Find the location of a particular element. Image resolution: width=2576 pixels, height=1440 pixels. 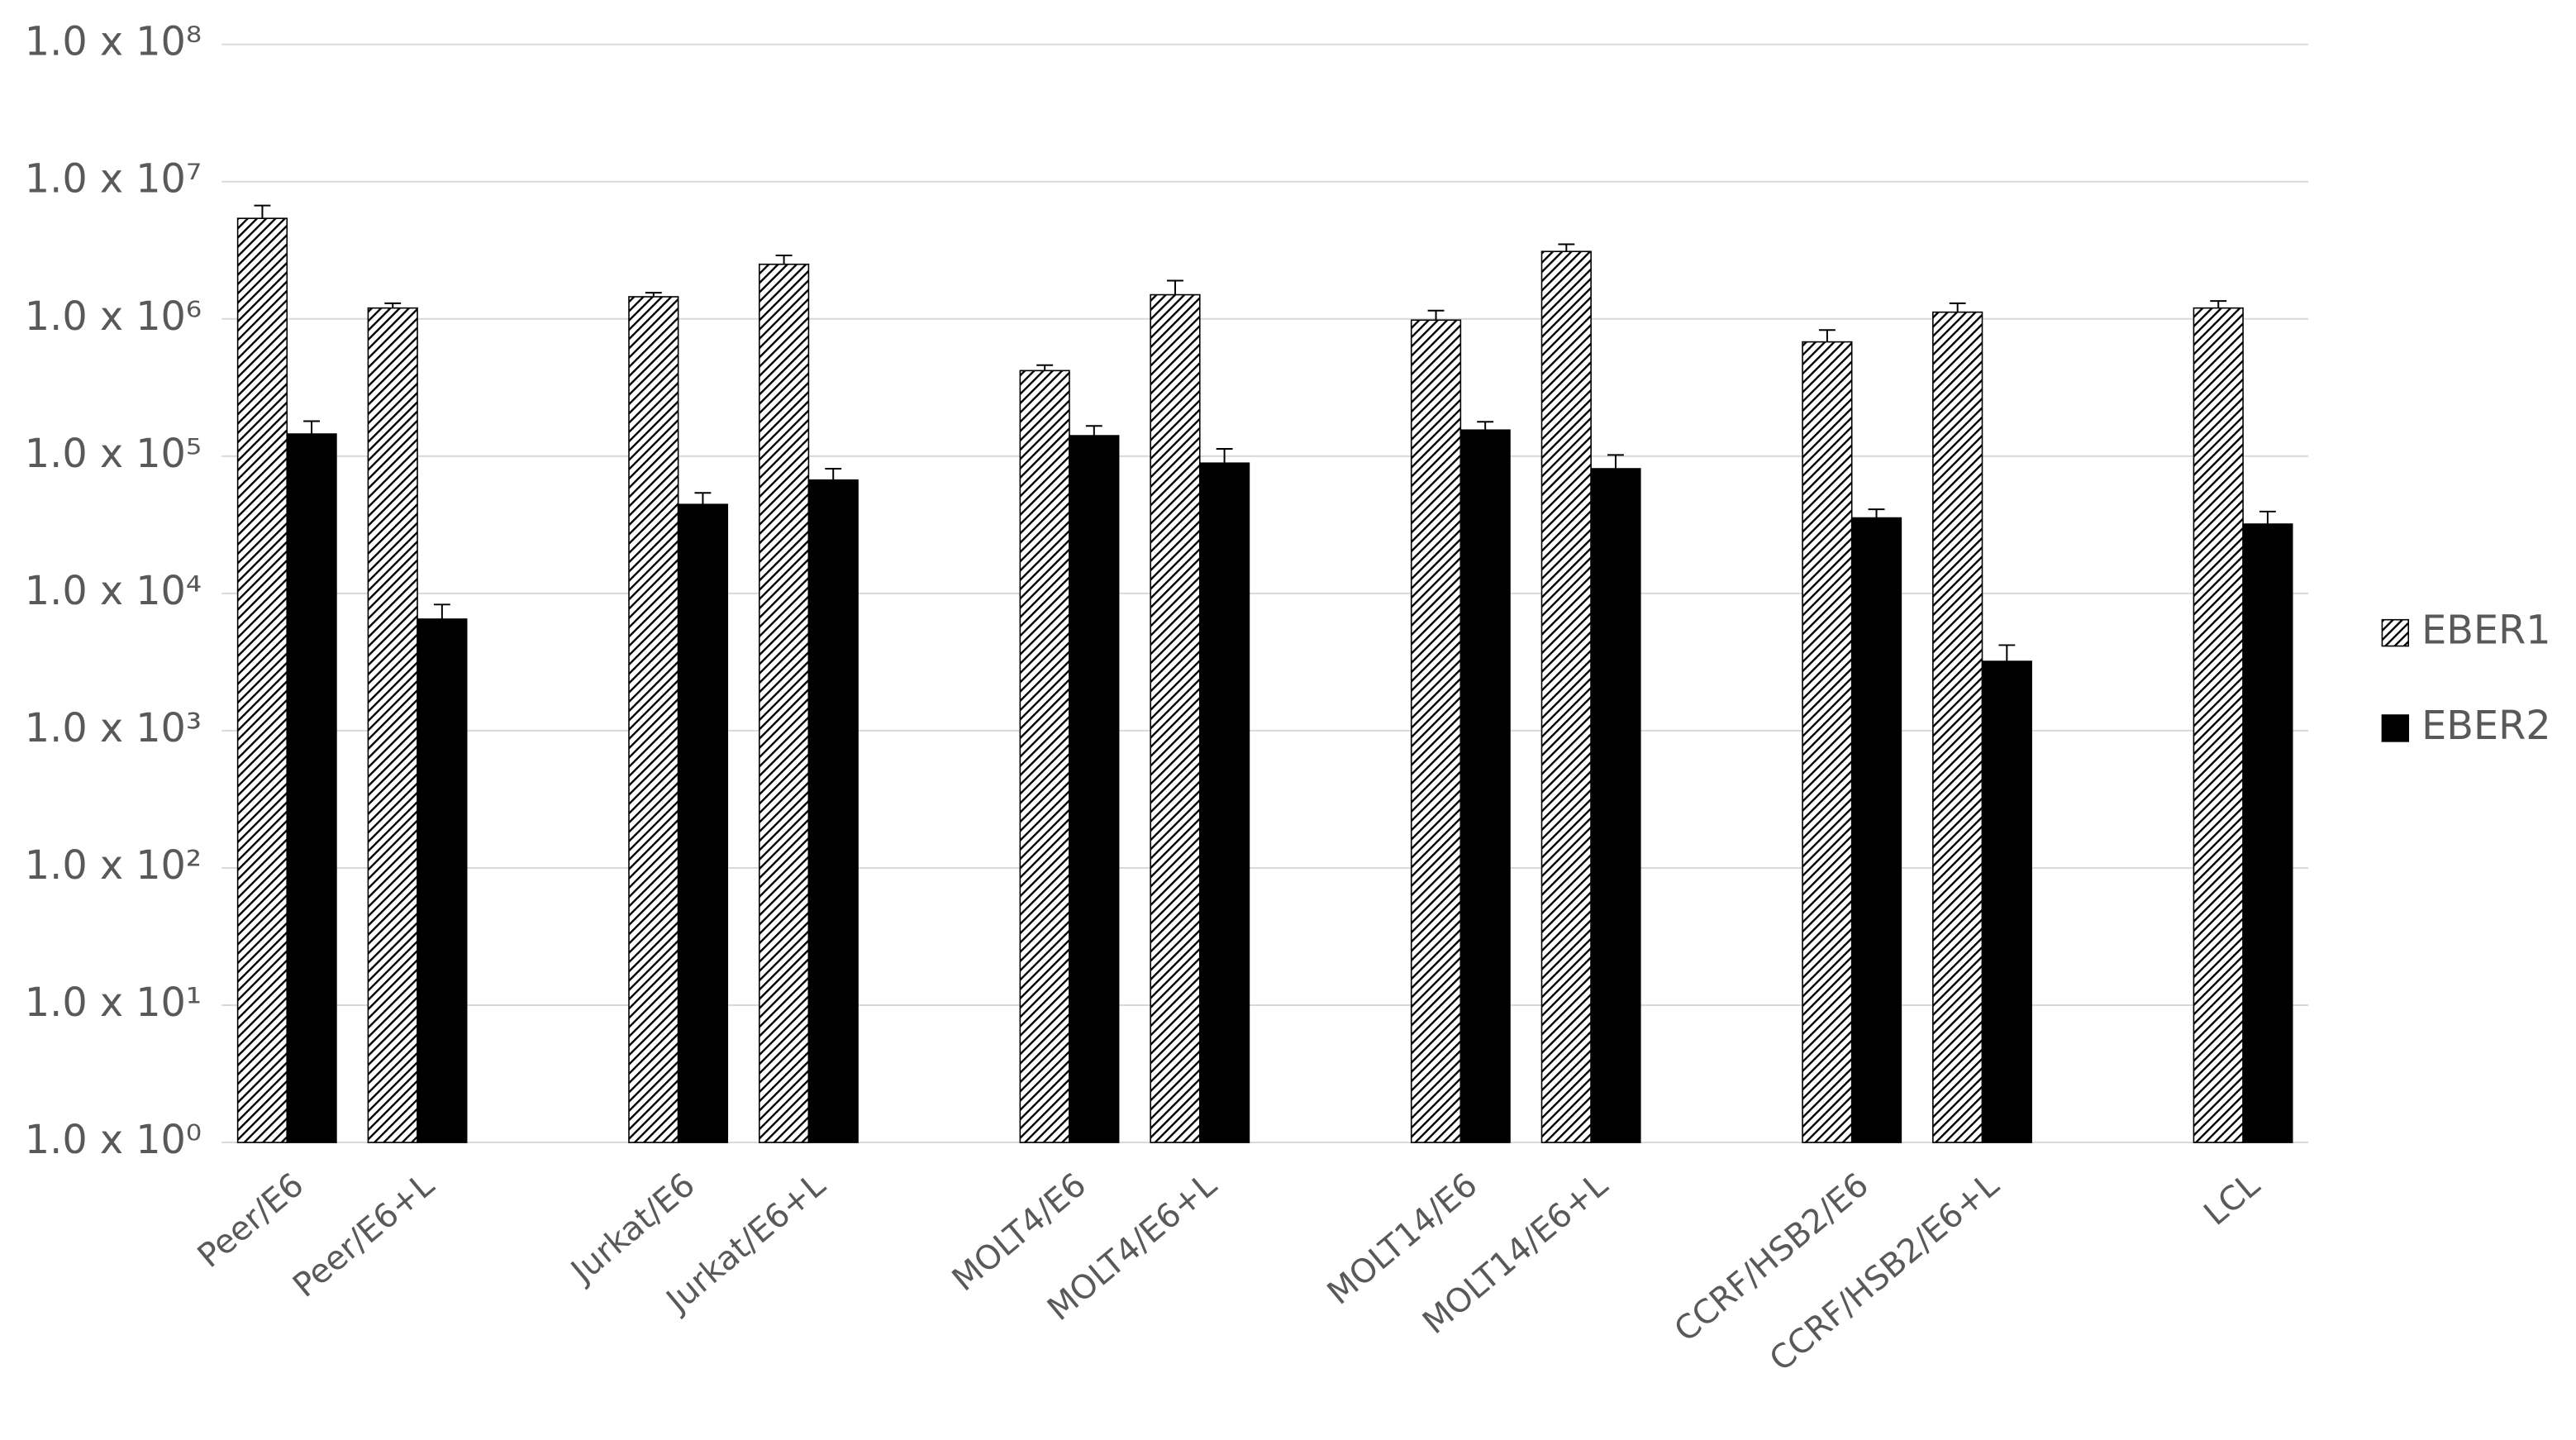

x-tick-label: Peer/E6 is located at coordinates (251, 1220).